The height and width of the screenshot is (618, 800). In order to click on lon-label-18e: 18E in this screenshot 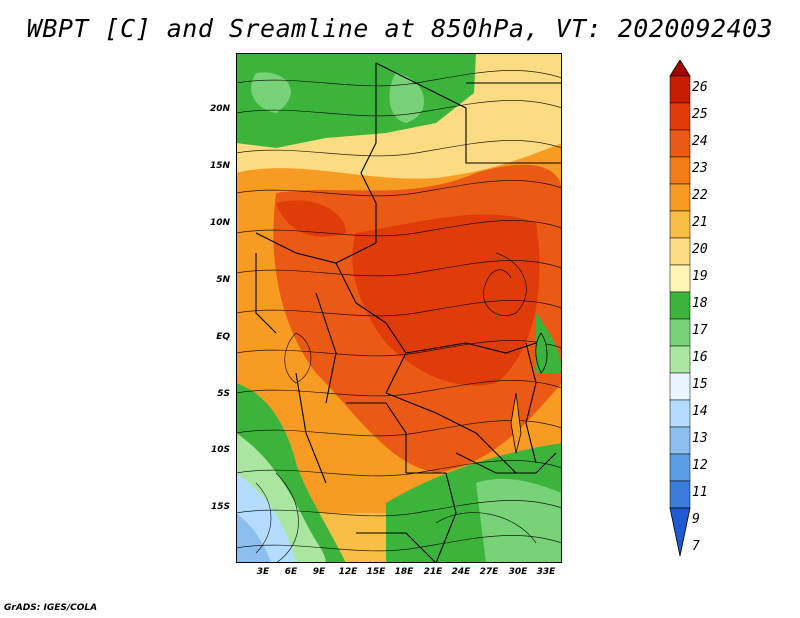, I will do `click(404, 572)`.